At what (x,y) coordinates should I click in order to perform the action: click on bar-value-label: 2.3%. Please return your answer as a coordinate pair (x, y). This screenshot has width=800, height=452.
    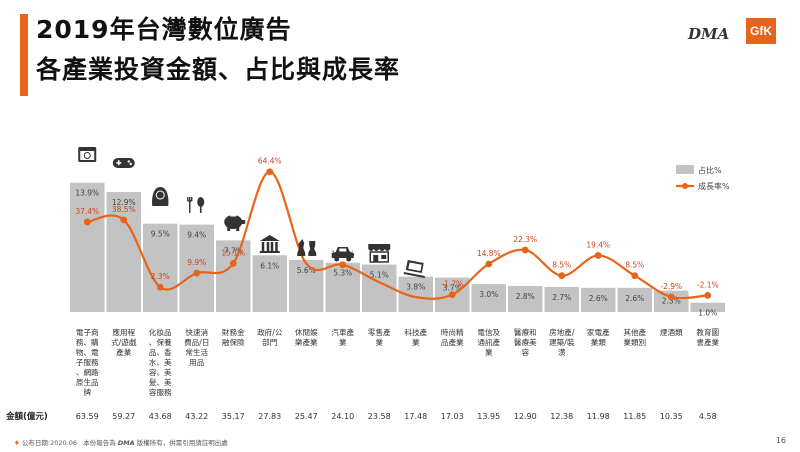
    Looking at the image, I should click on (671, 301).